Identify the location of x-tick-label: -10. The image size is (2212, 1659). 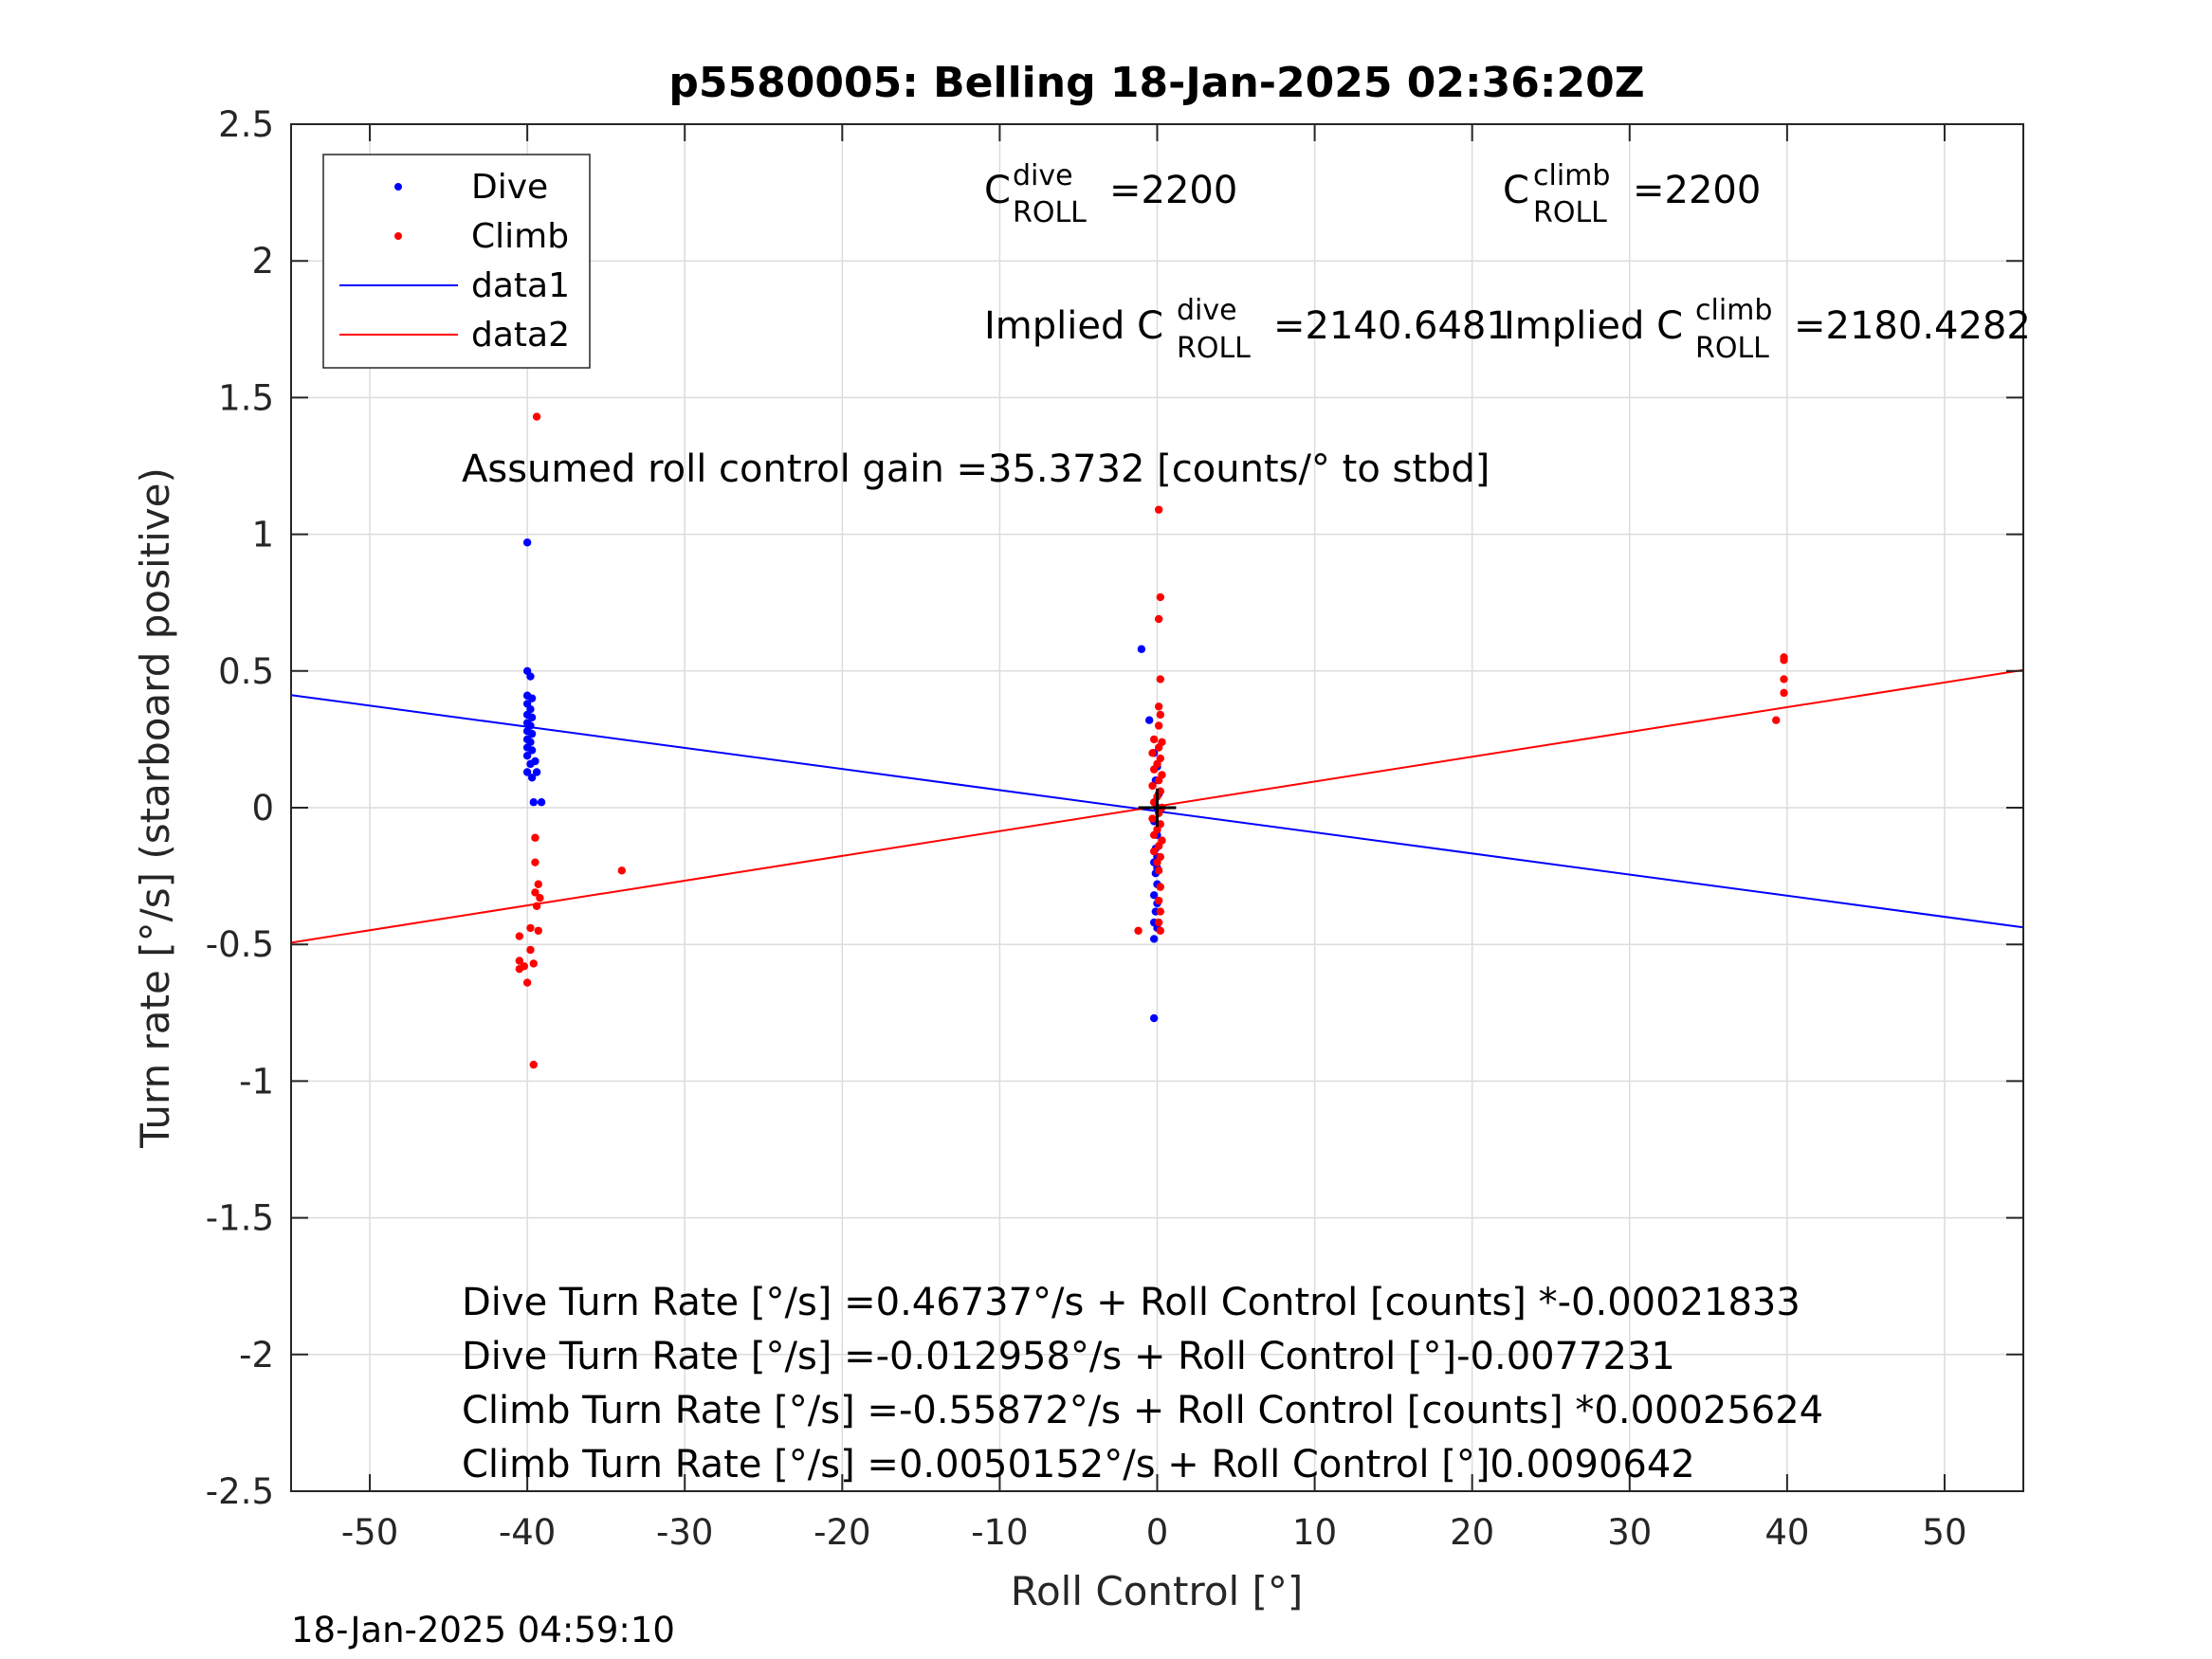
(999, 1532).